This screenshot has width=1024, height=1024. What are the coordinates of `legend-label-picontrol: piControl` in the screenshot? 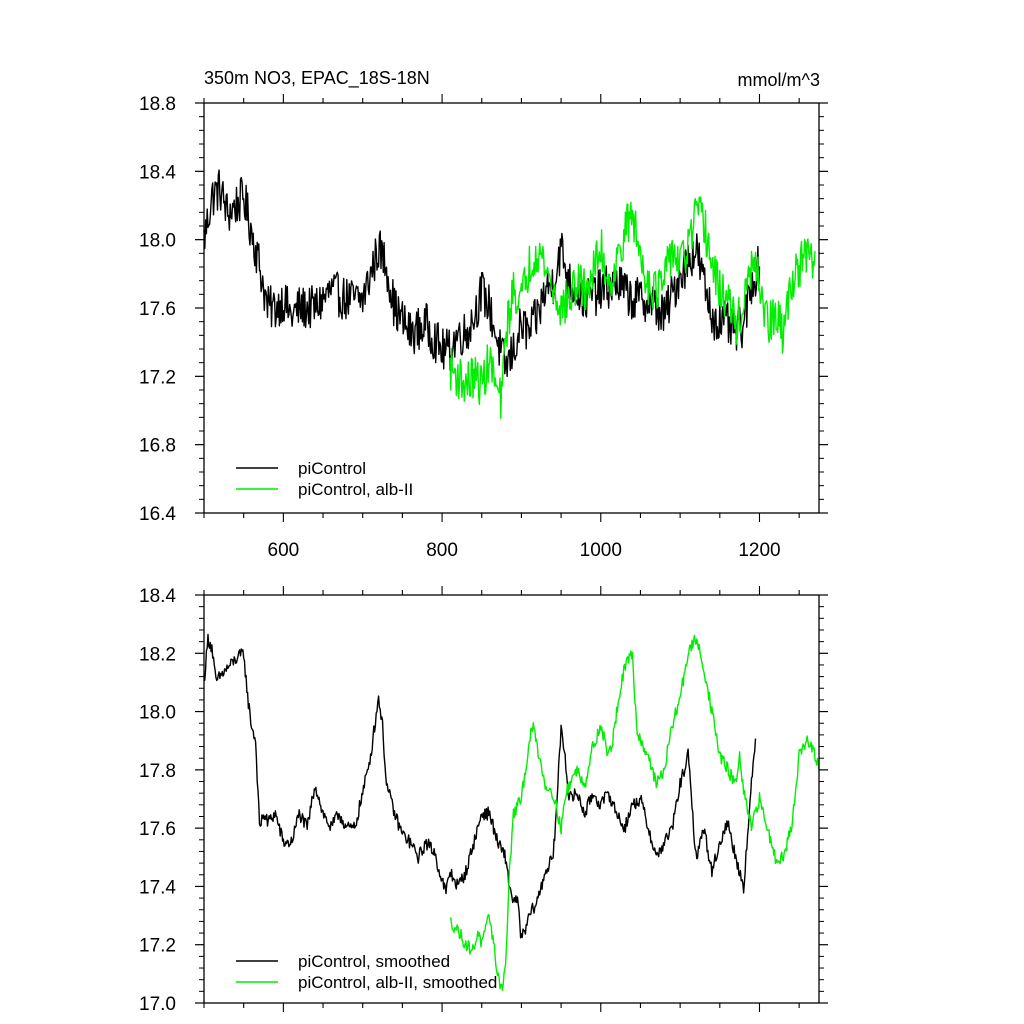 It's located at (332, 468).